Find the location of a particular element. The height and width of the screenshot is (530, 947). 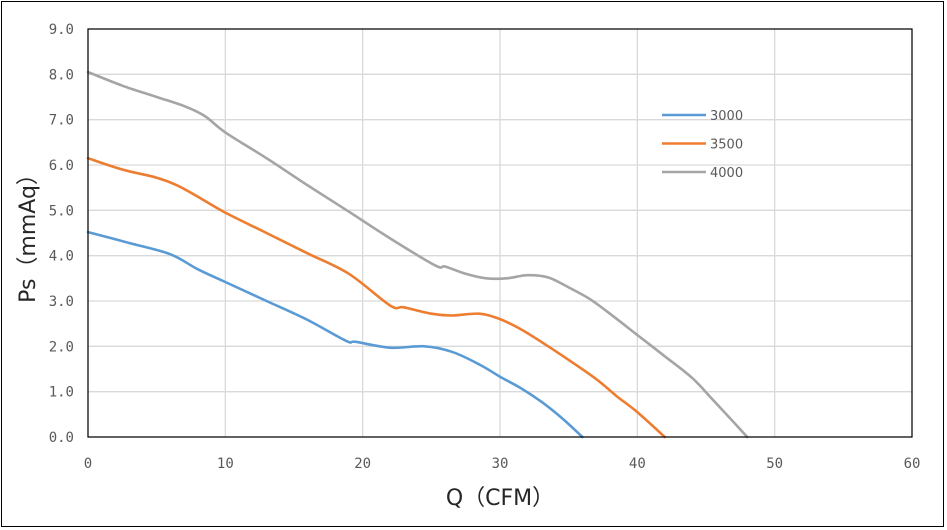

legend-label: 3500 is located at coordinates (726, 145).